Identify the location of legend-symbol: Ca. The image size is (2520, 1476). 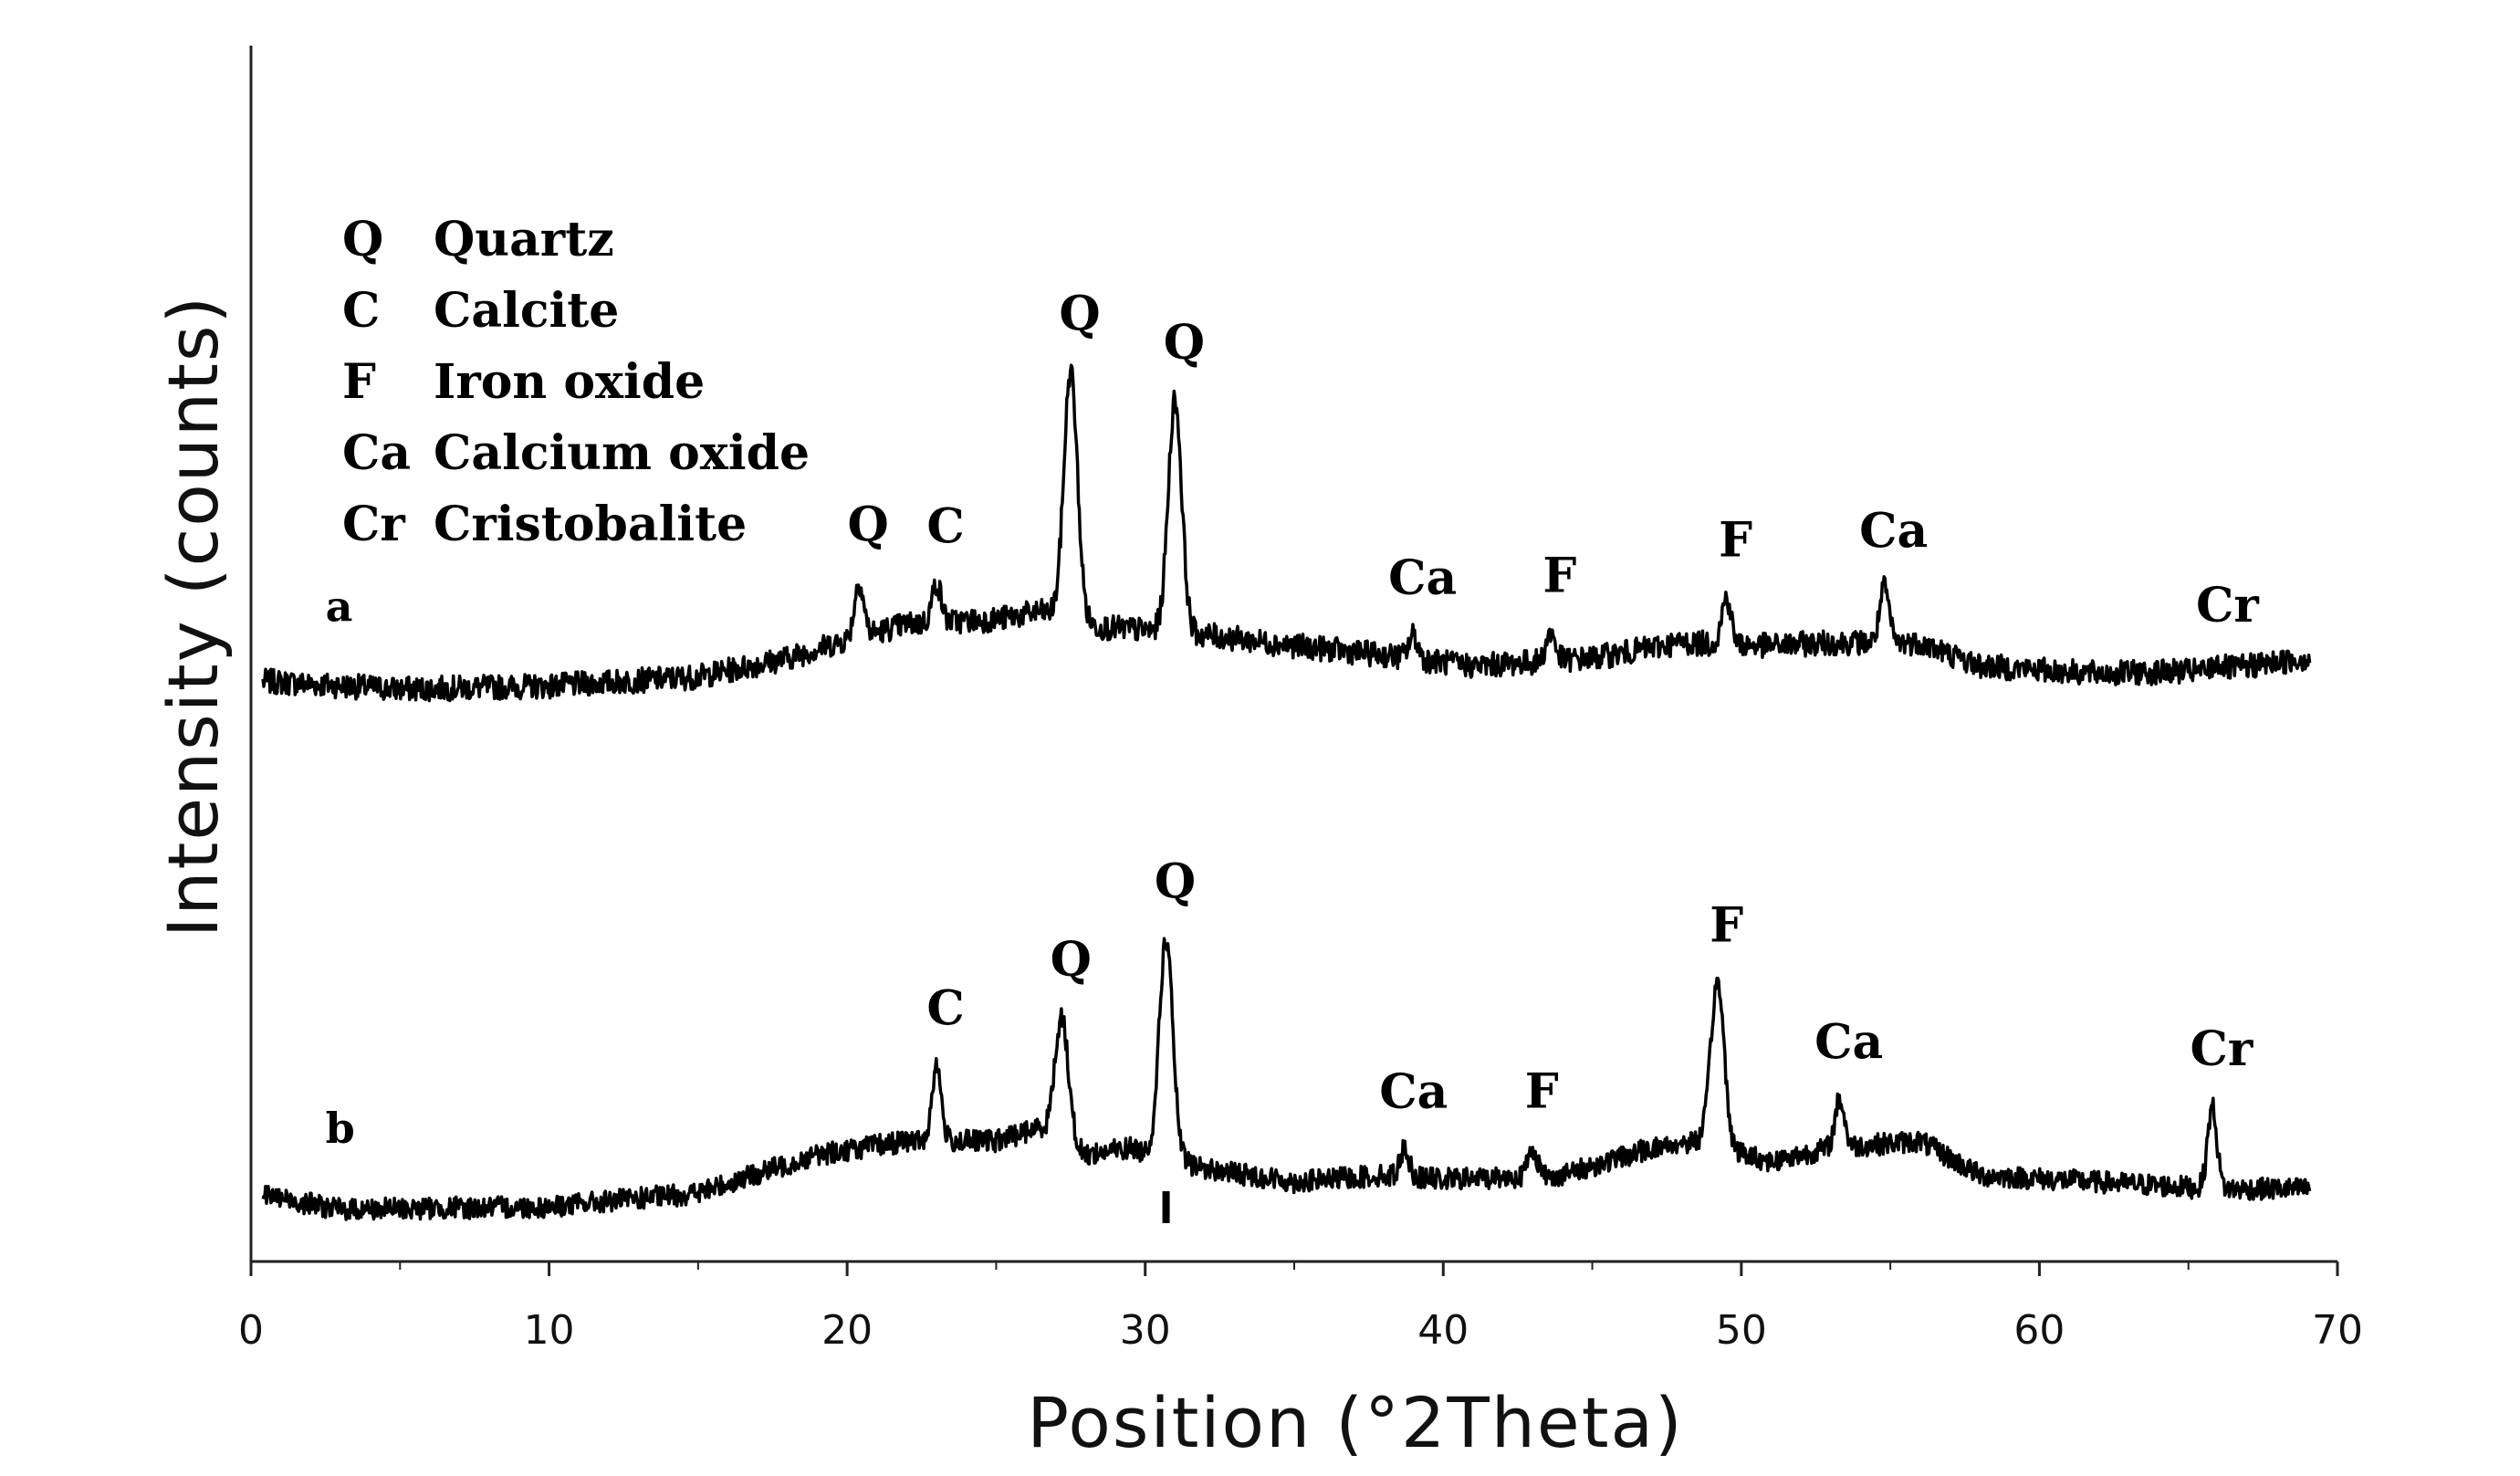
(376, 453).